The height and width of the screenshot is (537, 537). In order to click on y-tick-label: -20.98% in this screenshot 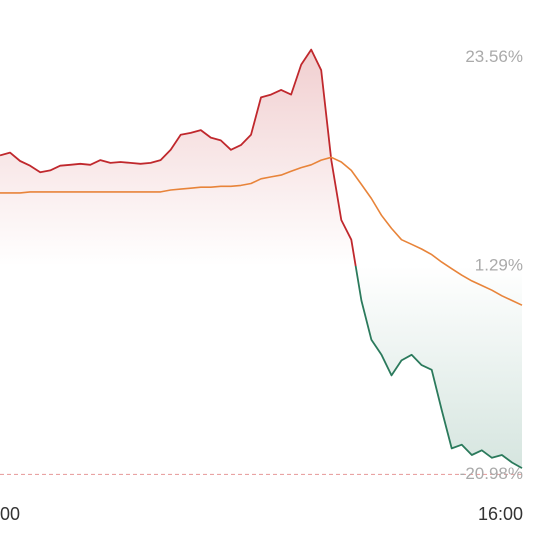, I will do `click(491, 473)`.